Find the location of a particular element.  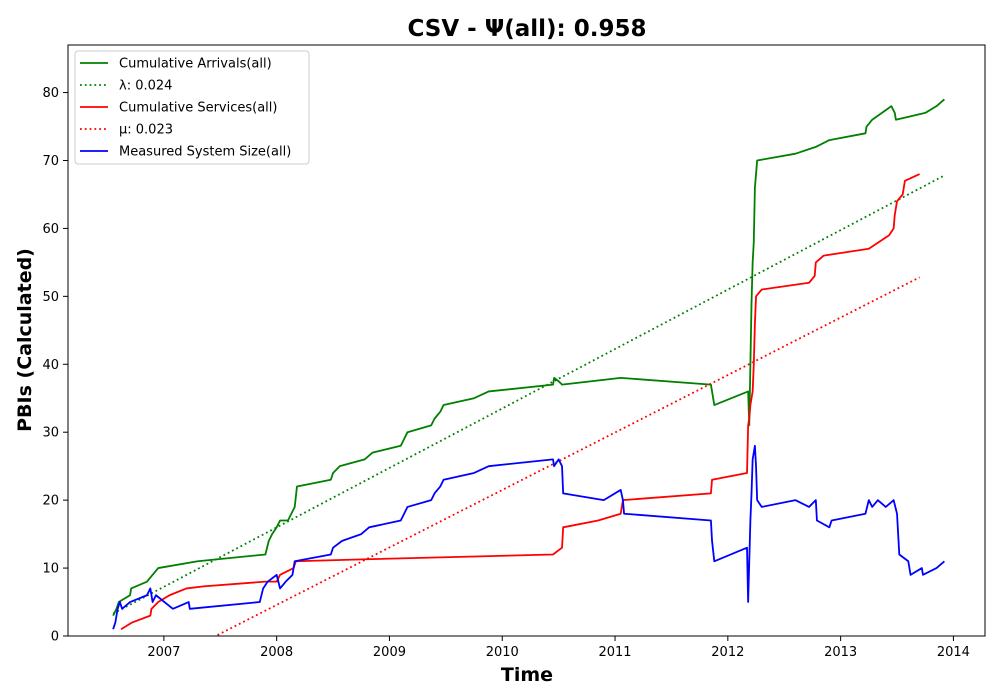

chart-title: CSV - Ψ(all): 0.958 is located at coordinates (526, 29).